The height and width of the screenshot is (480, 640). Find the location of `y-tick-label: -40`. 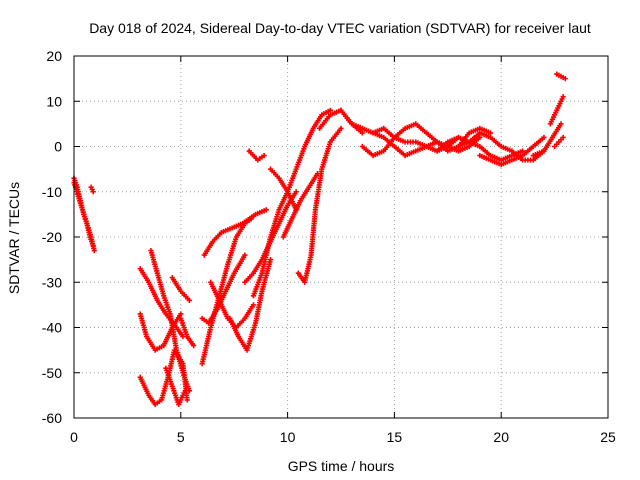

y-tick-label: -40 is located at coordinates (52, 328).